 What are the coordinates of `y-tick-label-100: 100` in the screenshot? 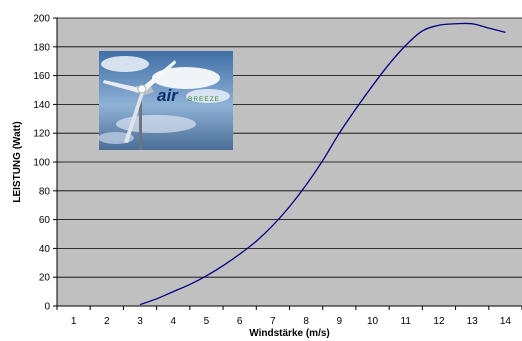 It's located at (41, 163).